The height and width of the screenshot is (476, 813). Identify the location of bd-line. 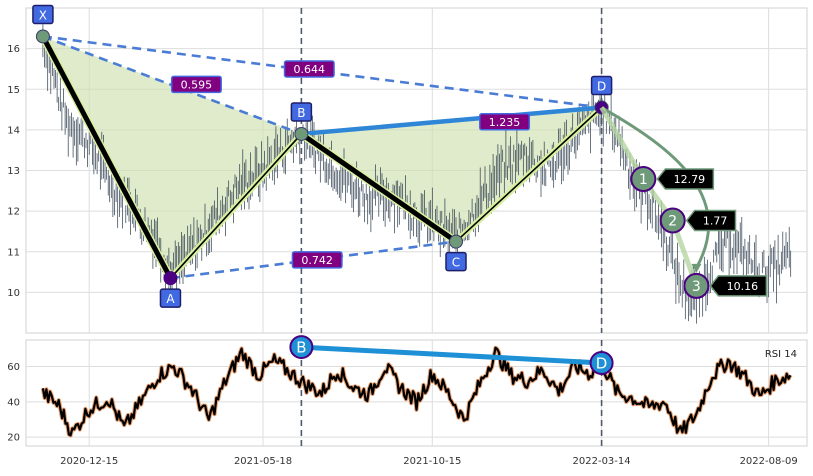
(451, 121).